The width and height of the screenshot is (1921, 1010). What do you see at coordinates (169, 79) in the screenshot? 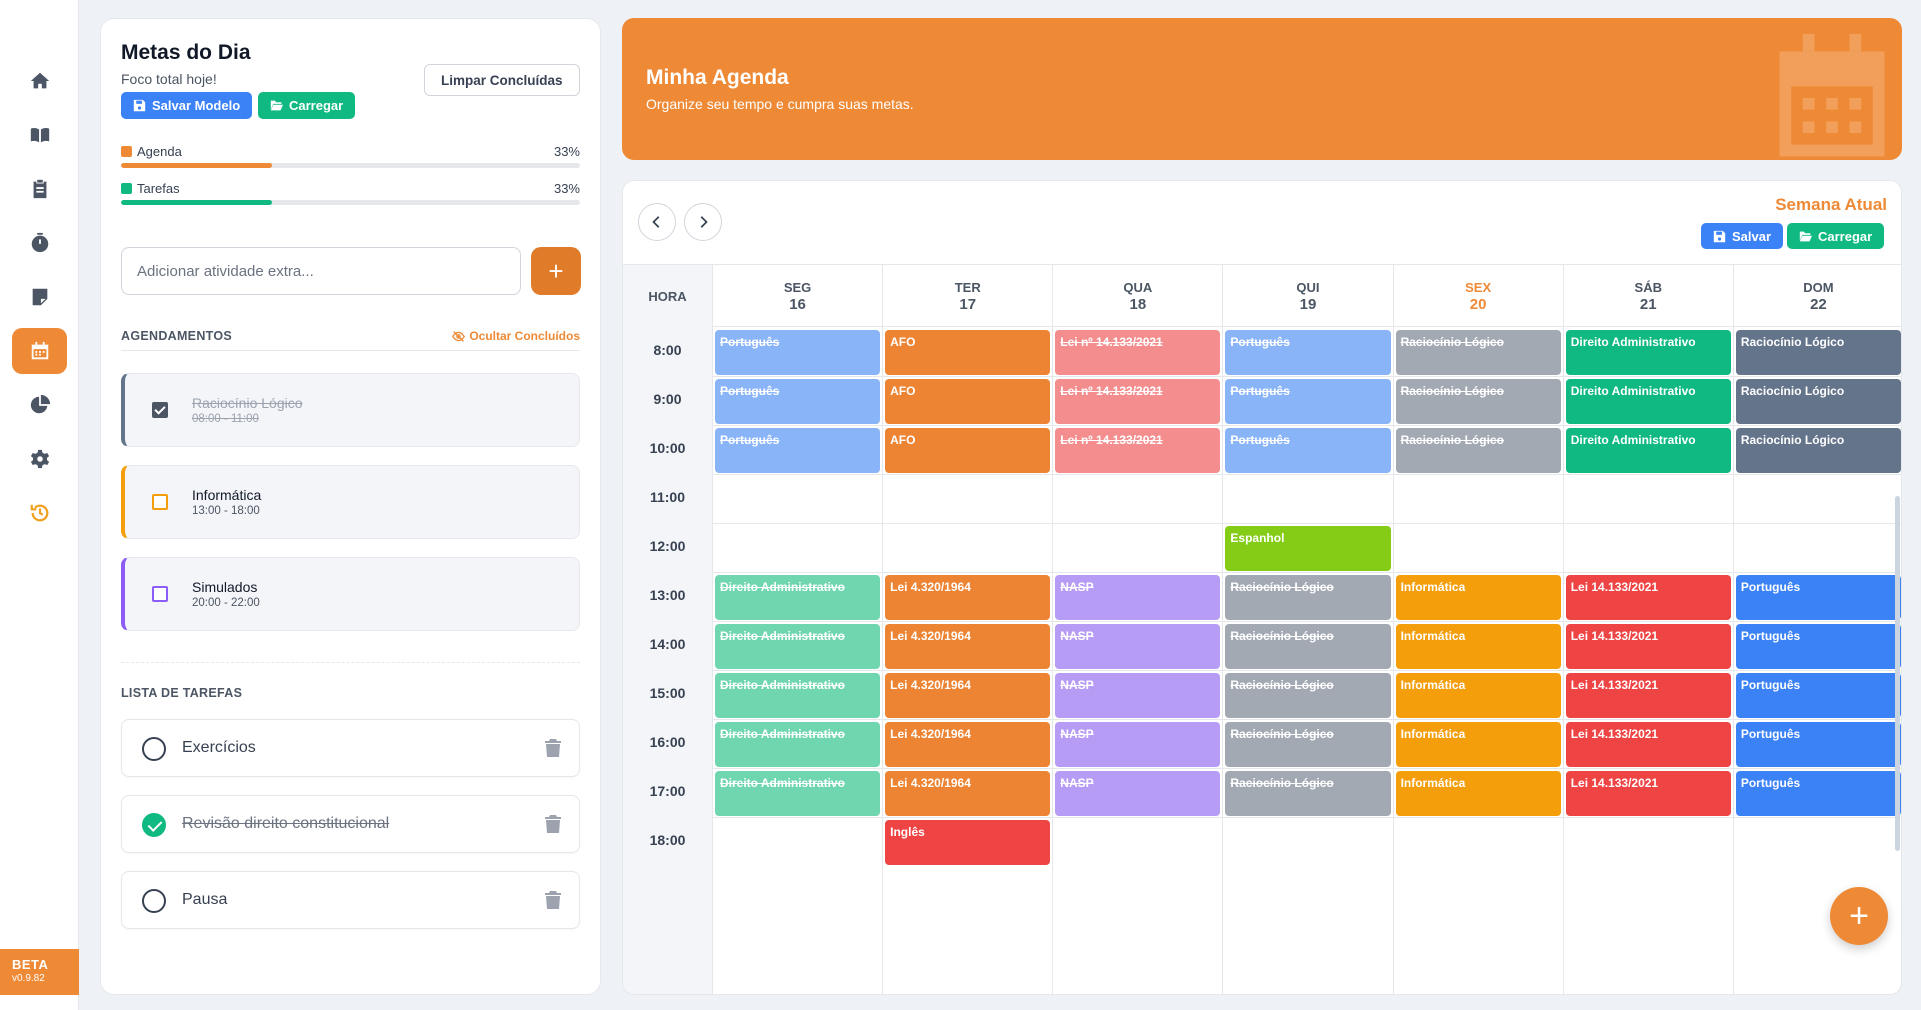
I see `goals-subtitle: Foco total hoje!` at bounding box center [169, 79].